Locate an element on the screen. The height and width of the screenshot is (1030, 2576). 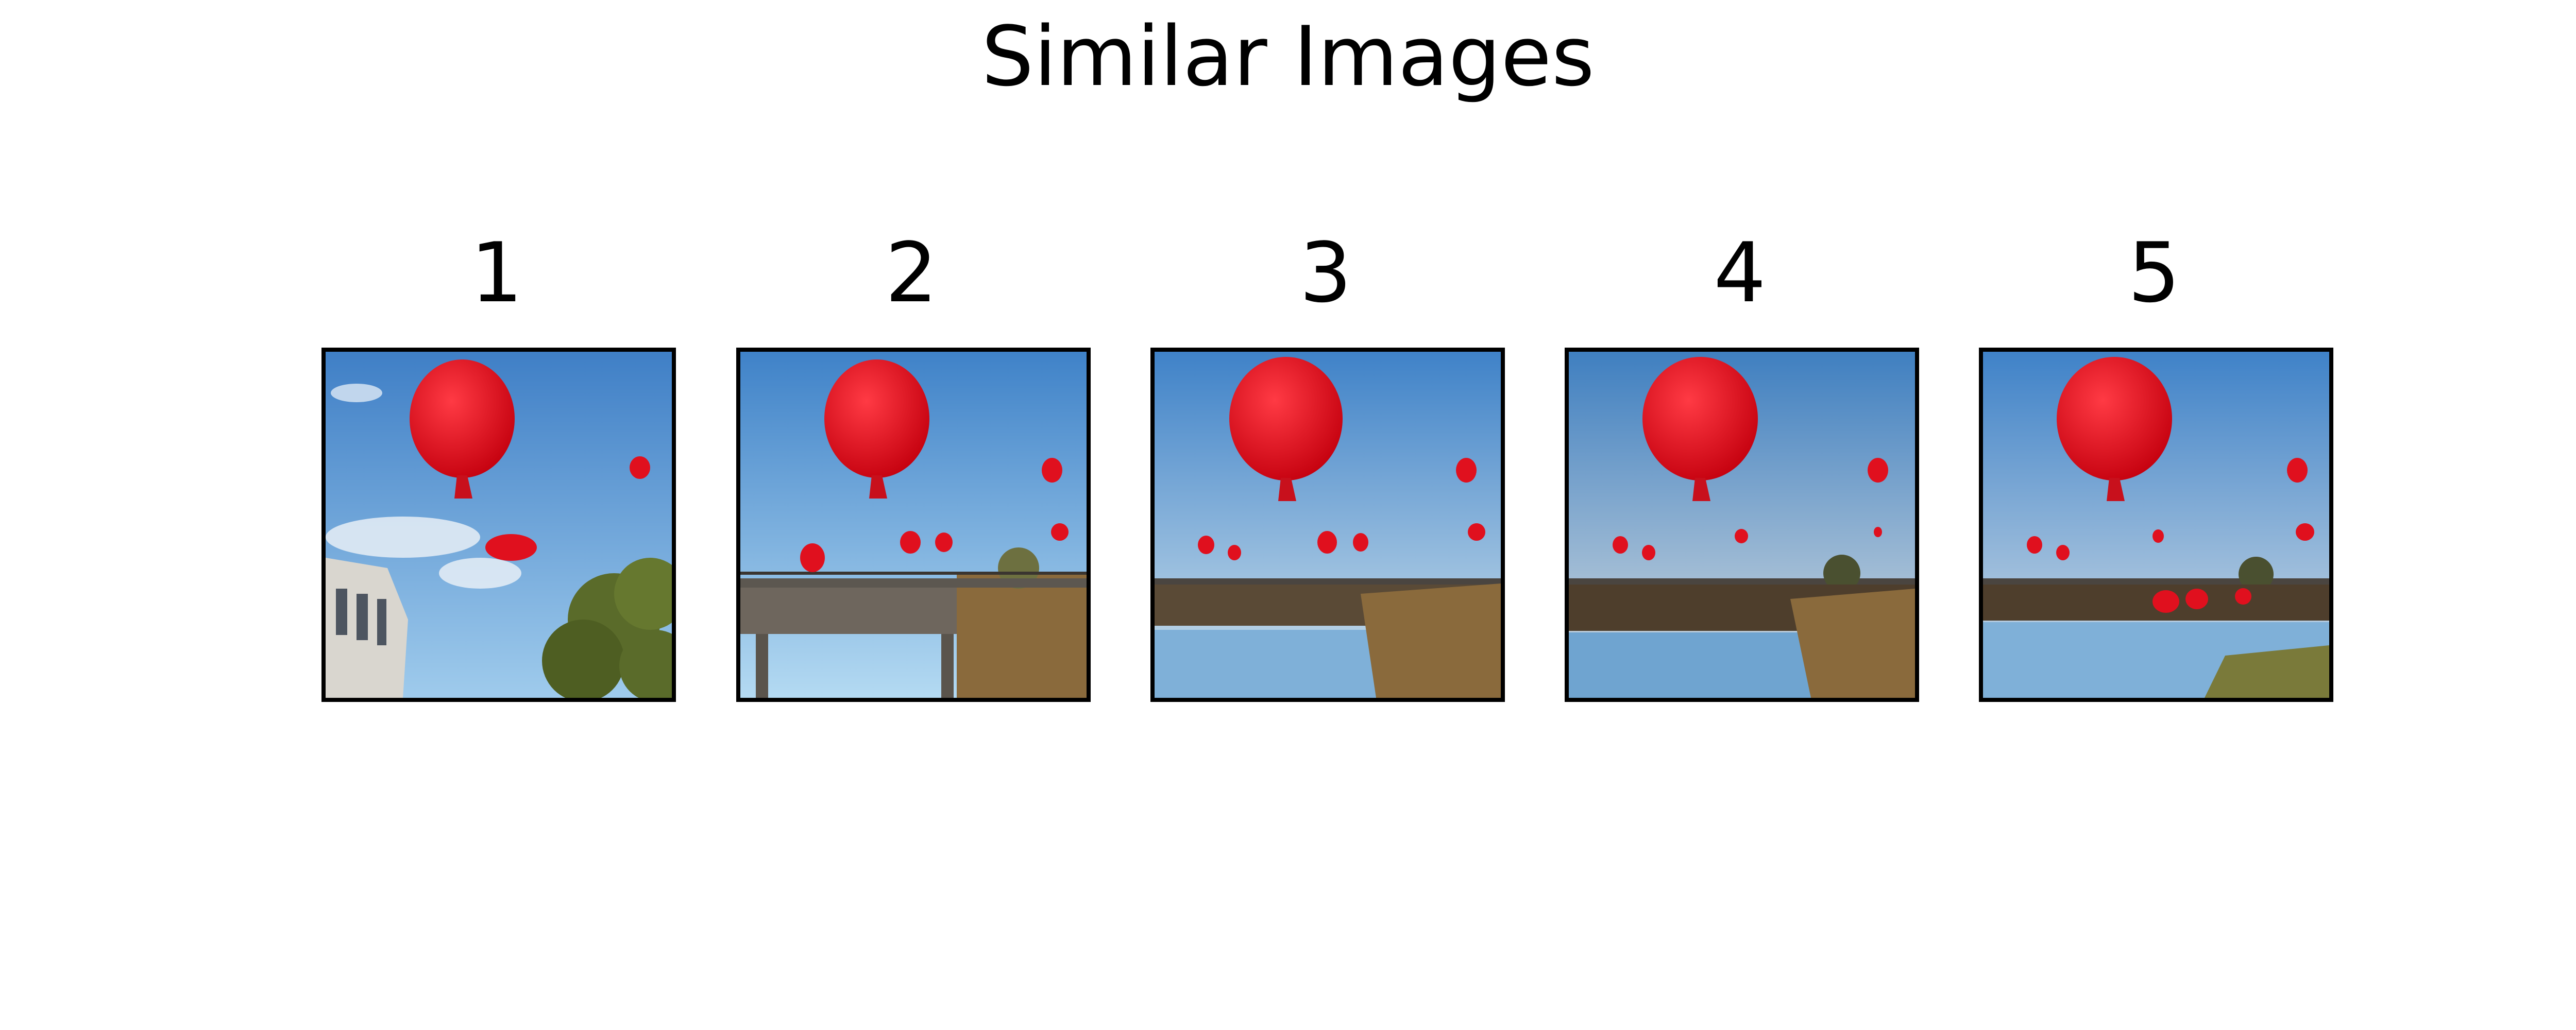
image-panel-1: 1 is located at coordinates (498, 461).